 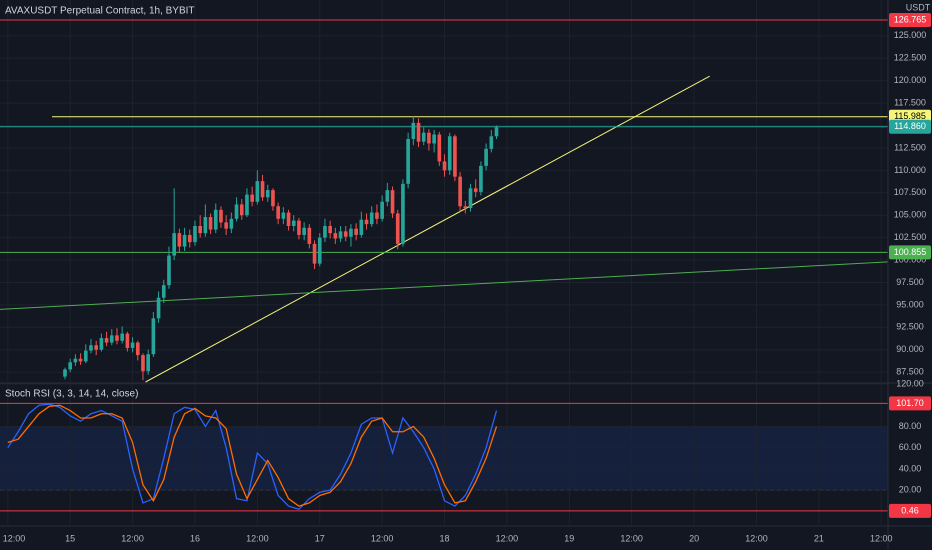 What do you see at coordinates (910, 116) in the screenshot?
I see `price-label: 115.985` at bounding box center [910, 116].